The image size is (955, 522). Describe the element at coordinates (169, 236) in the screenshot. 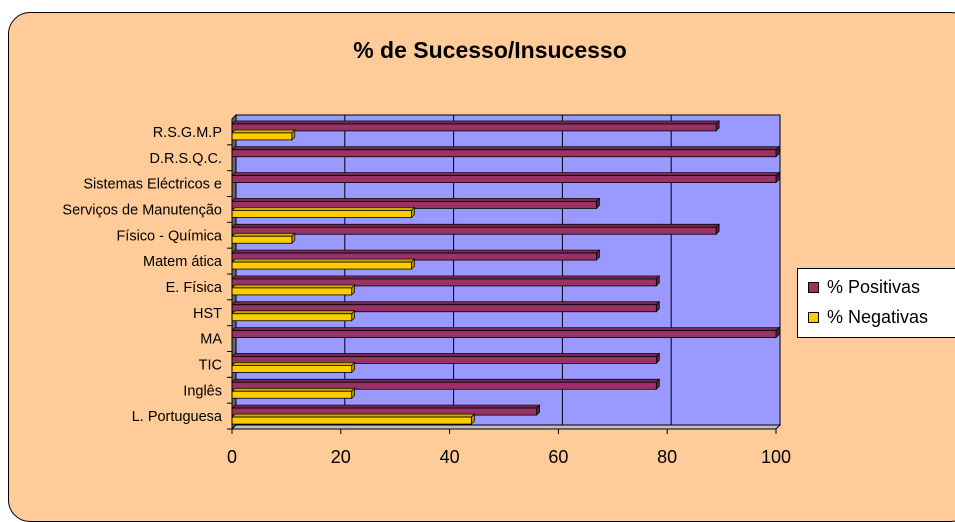

I see `y-tick-label: Físico - Química` at that location.